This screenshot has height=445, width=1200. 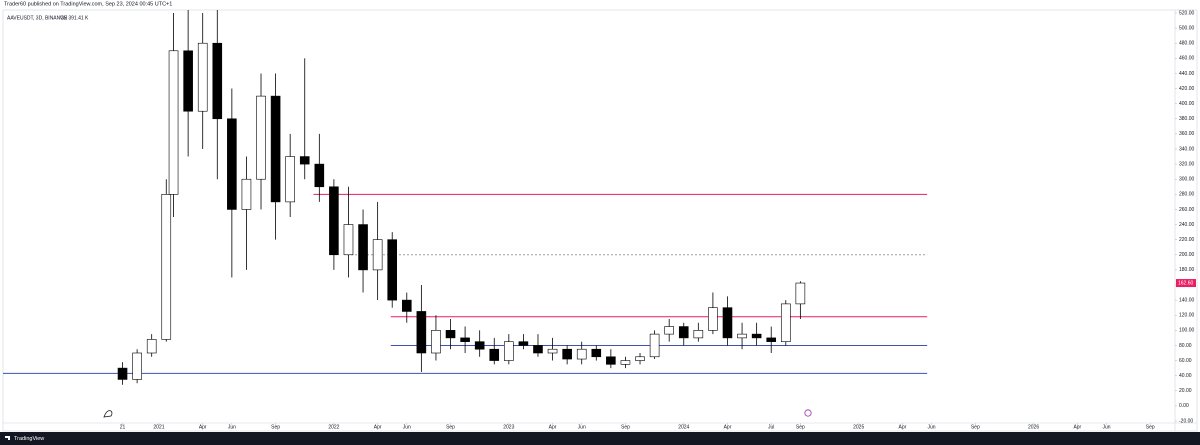 What do you see at coordinates (1187, 44) in the screenshot?
I see `y-tick-label: 480.00` at bounding box center [1187, 44].